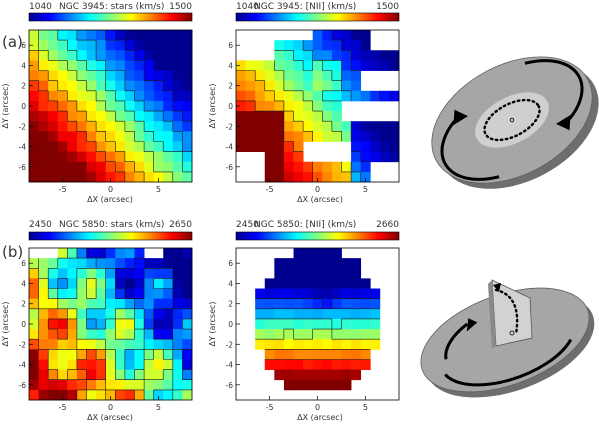 The width and height of the screenshot is (599, 425). What do you see at coordinates (497, 287) in the screenshot?
I see `arrowhead` at bounding box center [497, 287].